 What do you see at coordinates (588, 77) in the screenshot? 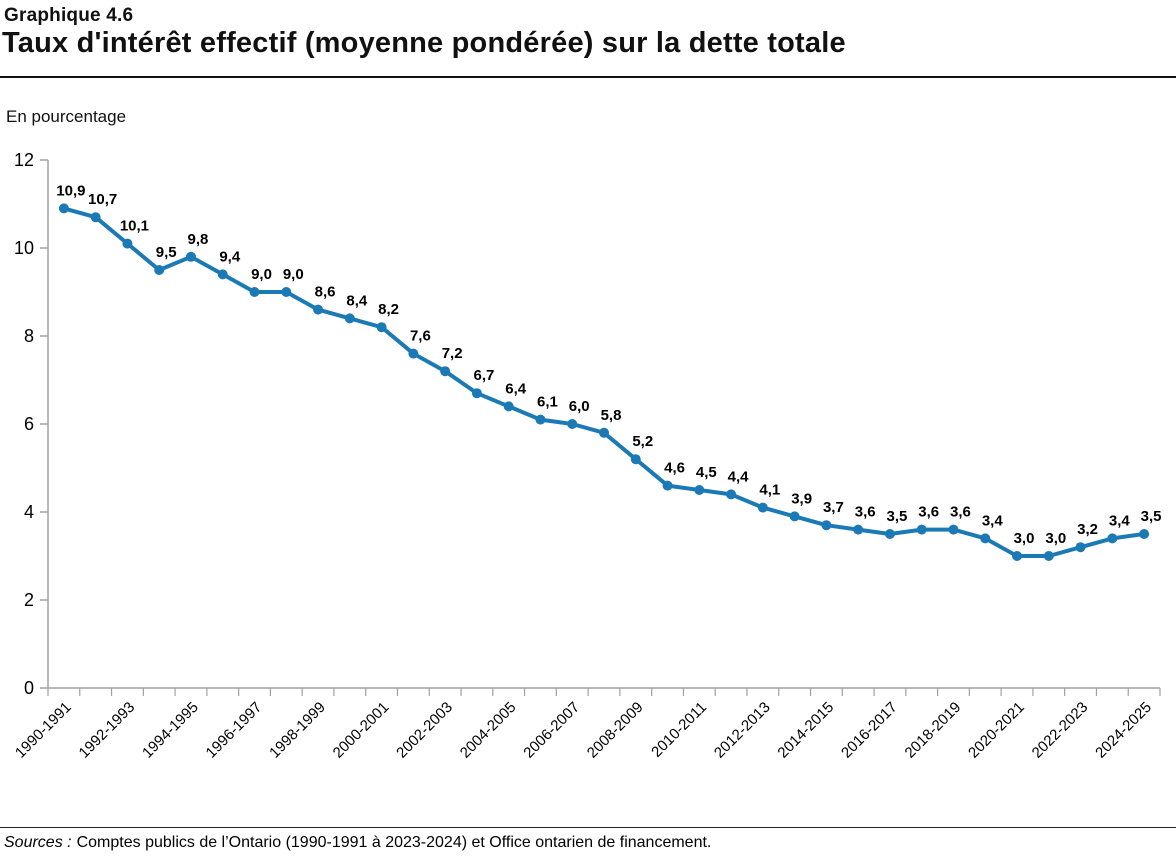
I see `title-divider` at bounding box center [588, 77].